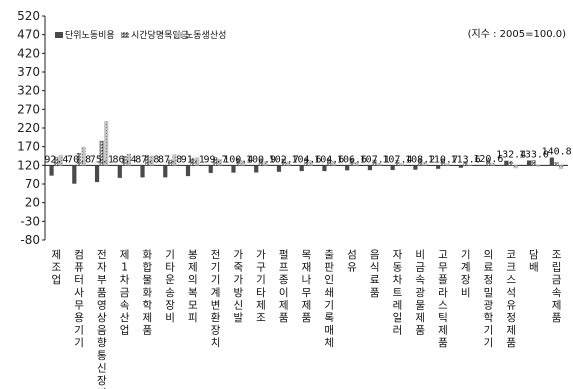  I want to click on data-label: 104.6, so click(329, 159).